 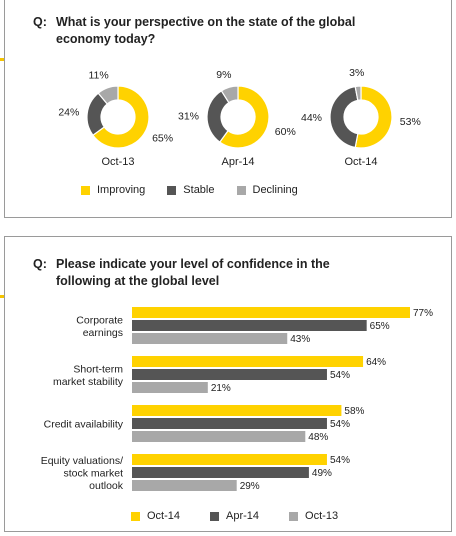 What do you see at coordinates (99, 76) in the screenshot?
I see `donut-value-label: 11%` at bounding box center [99, 76].